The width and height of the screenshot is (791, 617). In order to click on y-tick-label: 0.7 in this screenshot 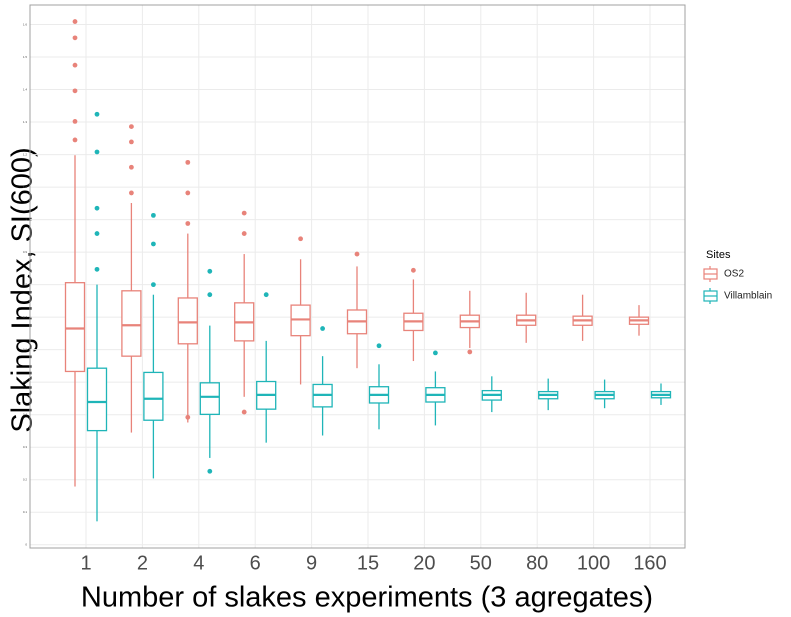, I will do `click(25, 317)`.